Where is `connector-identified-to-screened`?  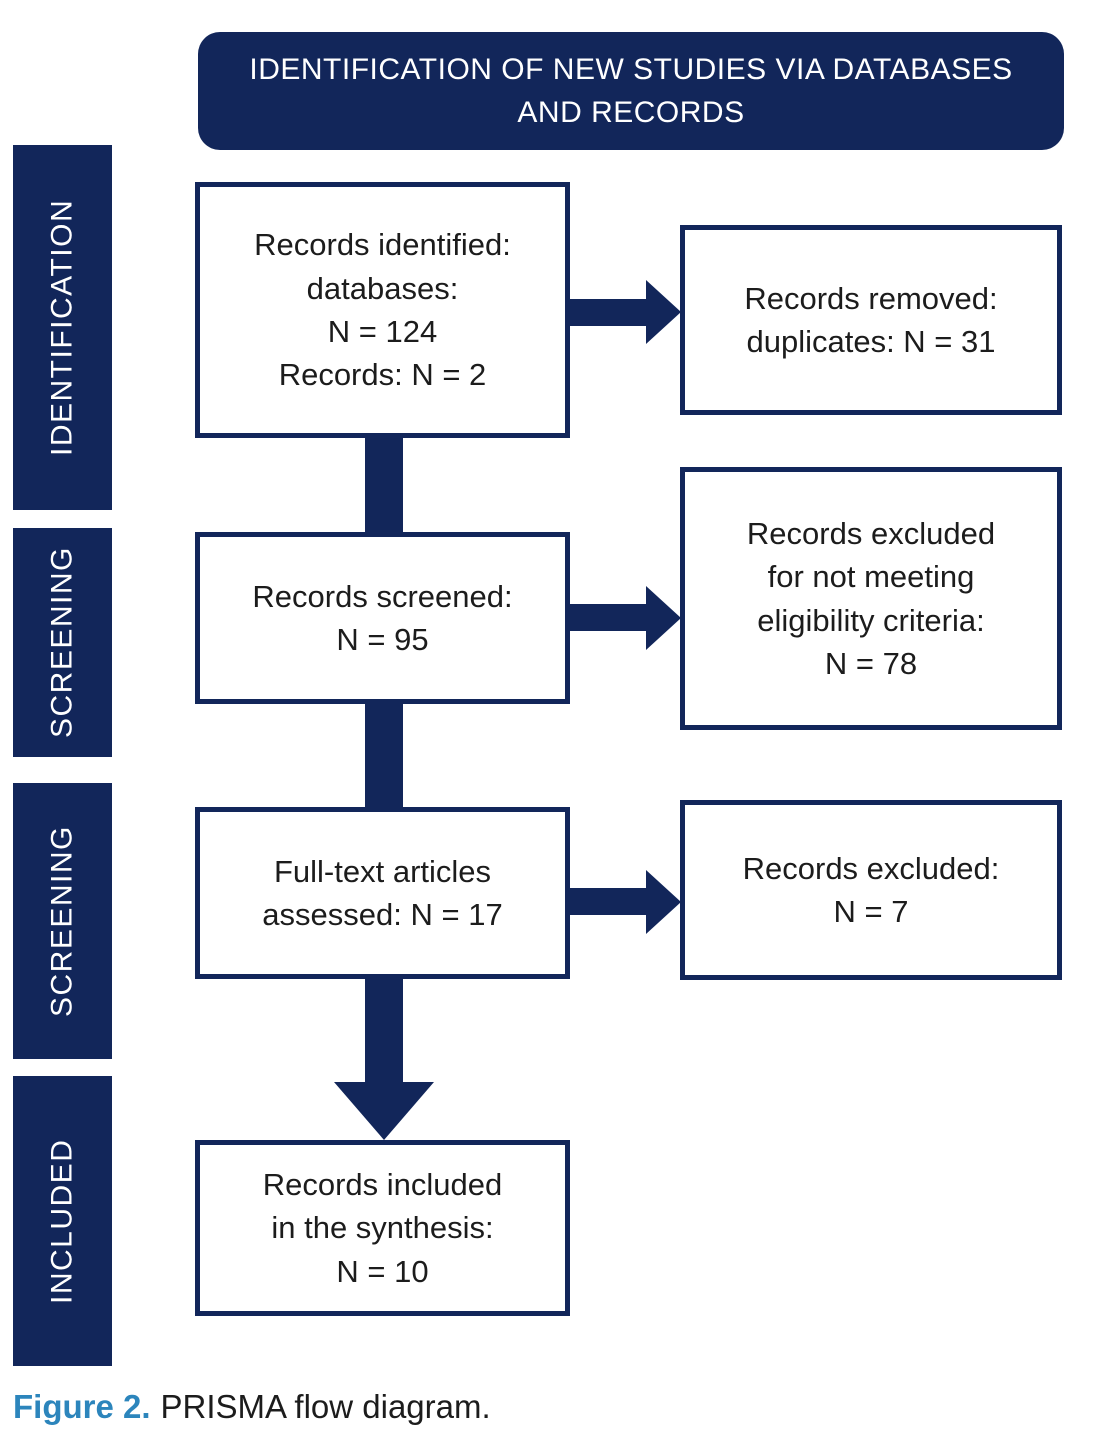 connector-identified-to-screened is located at coordinates (384, 485).